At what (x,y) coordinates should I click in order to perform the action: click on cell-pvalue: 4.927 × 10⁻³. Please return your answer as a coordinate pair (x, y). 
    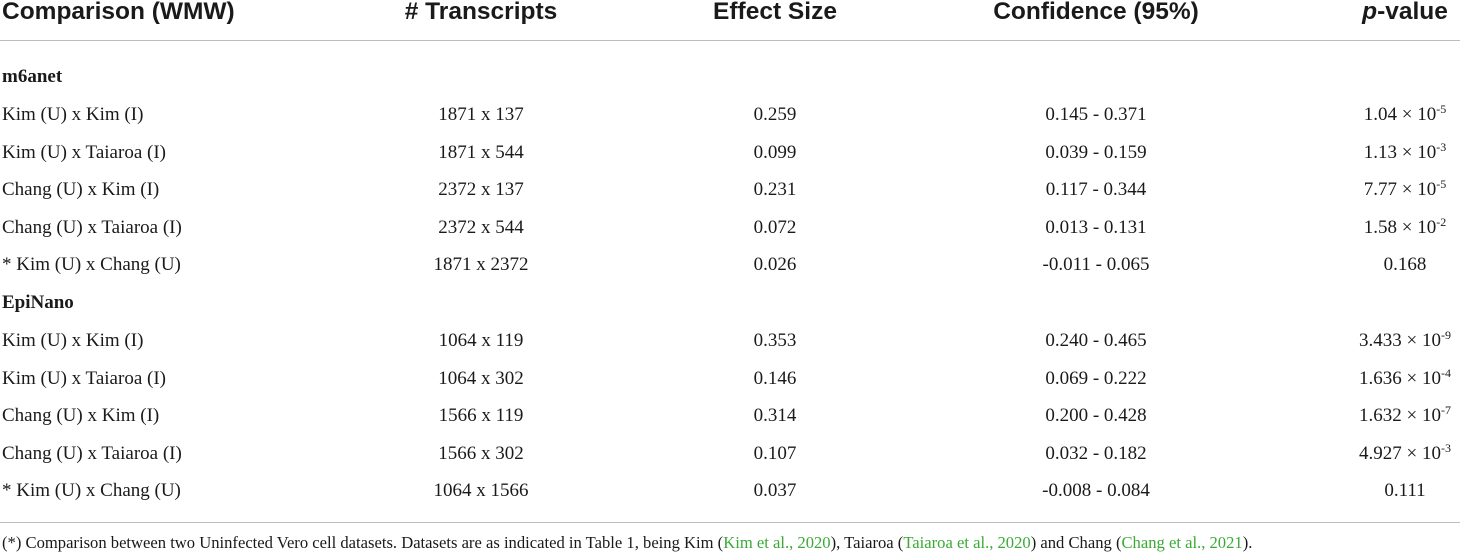
    Looking at the image, I should click on (1405, 452).